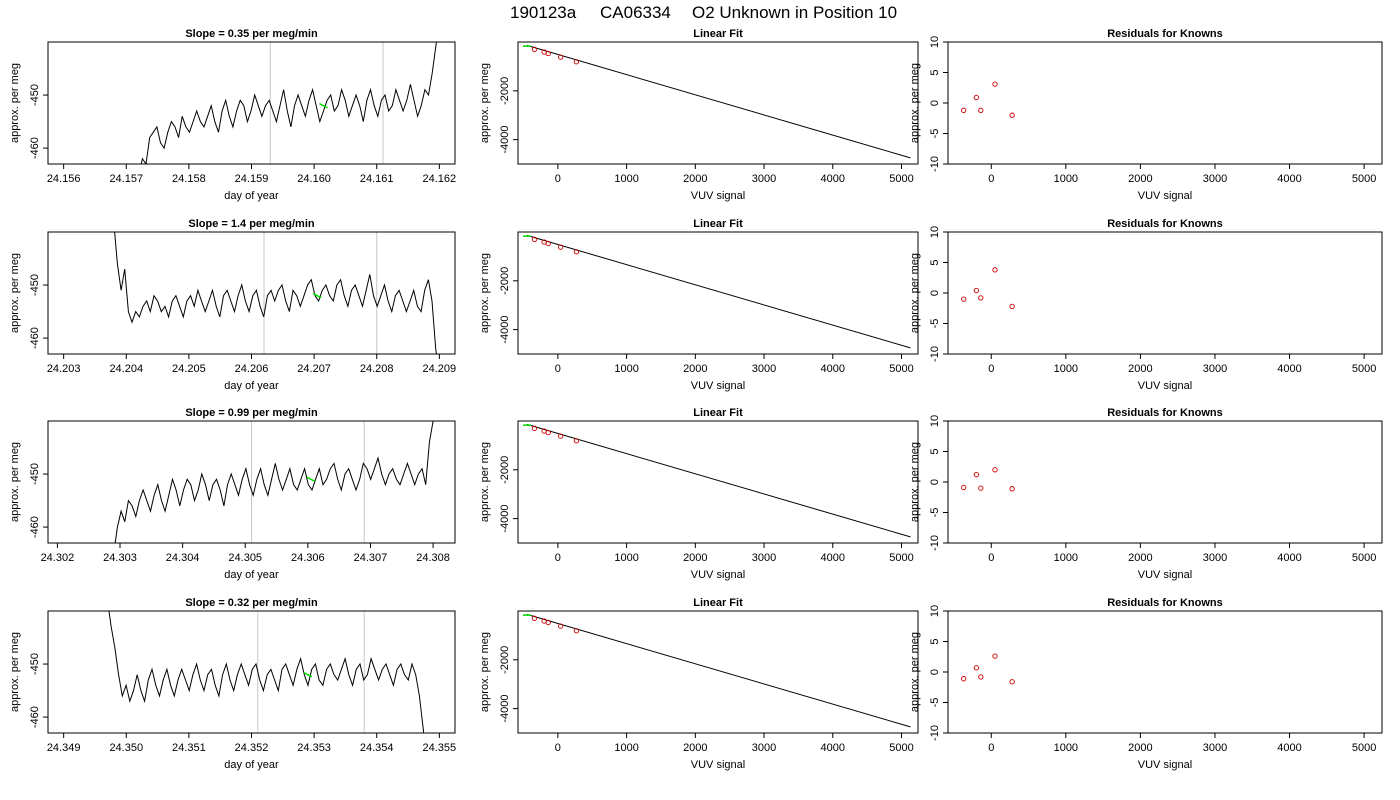 The image size is (1400, 800). I want to click on unknown-average-marker, so click(317, 295).